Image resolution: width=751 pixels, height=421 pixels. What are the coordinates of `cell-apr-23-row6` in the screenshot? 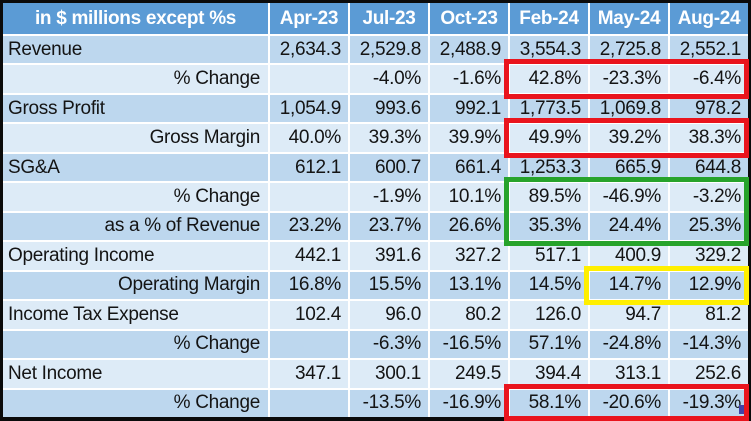 It's located at (309, 197).